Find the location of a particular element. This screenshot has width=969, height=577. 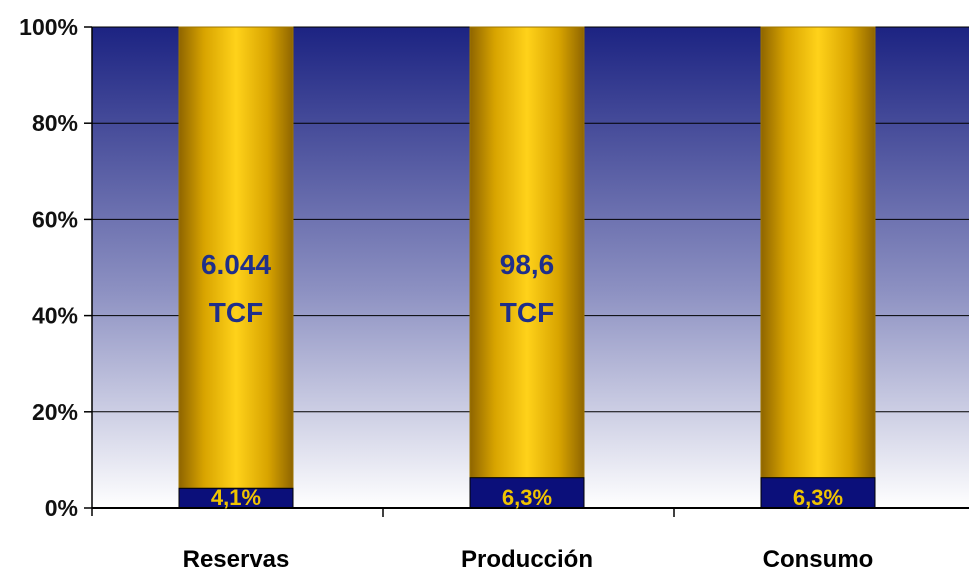

x-category-label: Producción is located at coordinates (527, 559).